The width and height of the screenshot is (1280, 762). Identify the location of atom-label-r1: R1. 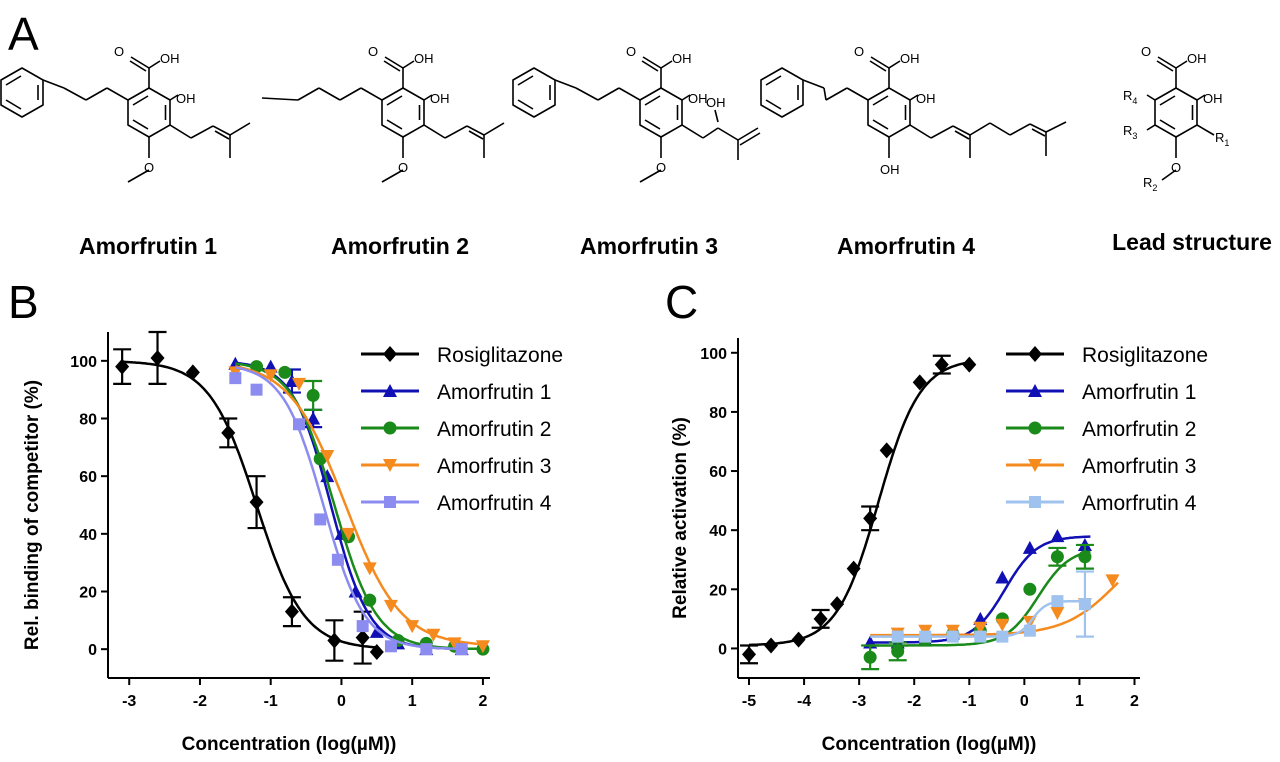
(1222, 139).